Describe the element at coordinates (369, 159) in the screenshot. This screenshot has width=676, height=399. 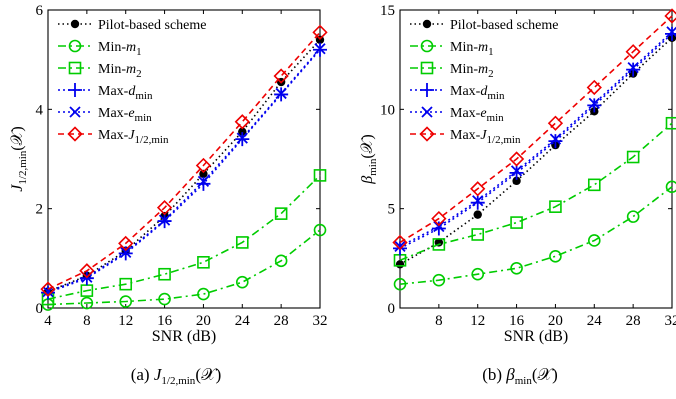
I see `y-axis-label: βmin(𝒳)` at that location.